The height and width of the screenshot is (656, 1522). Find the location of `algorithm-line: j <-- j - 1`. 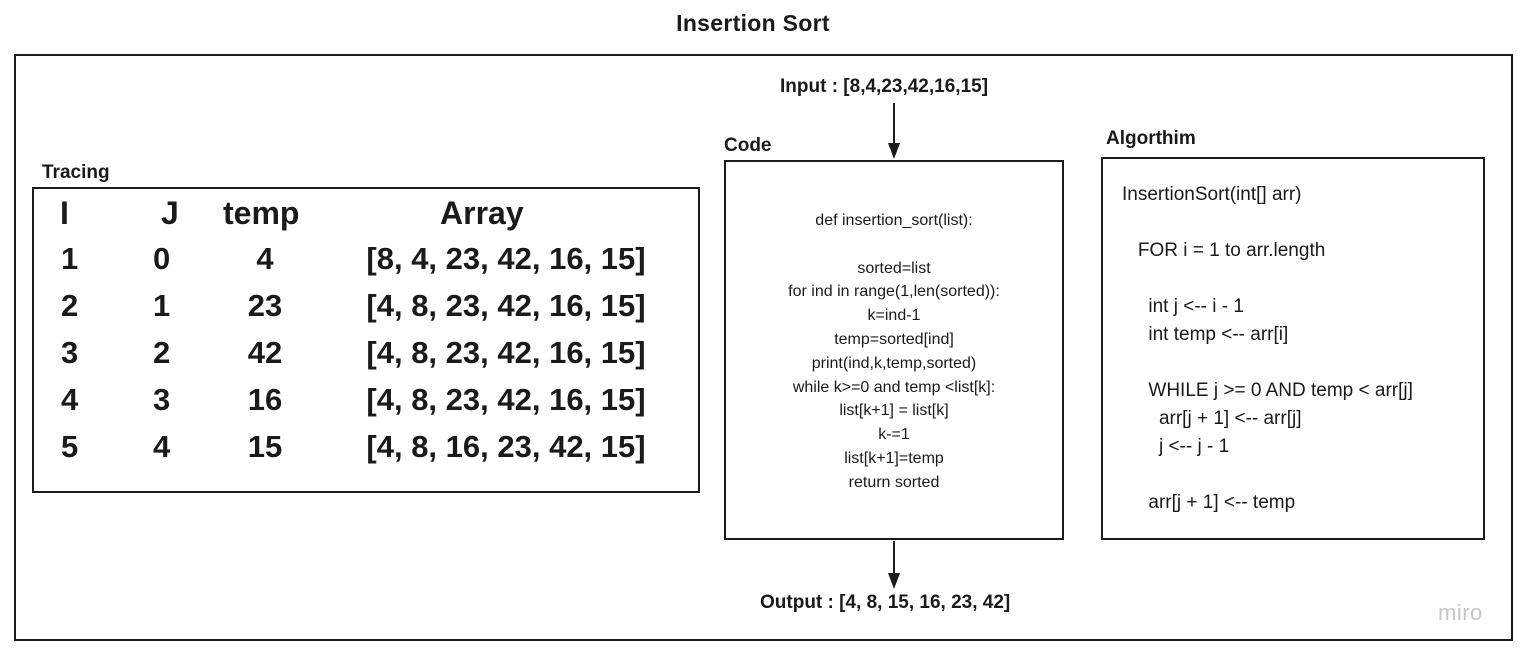

algorithm-line: j <-- j - 1 is located at coordinates (1176, 446).